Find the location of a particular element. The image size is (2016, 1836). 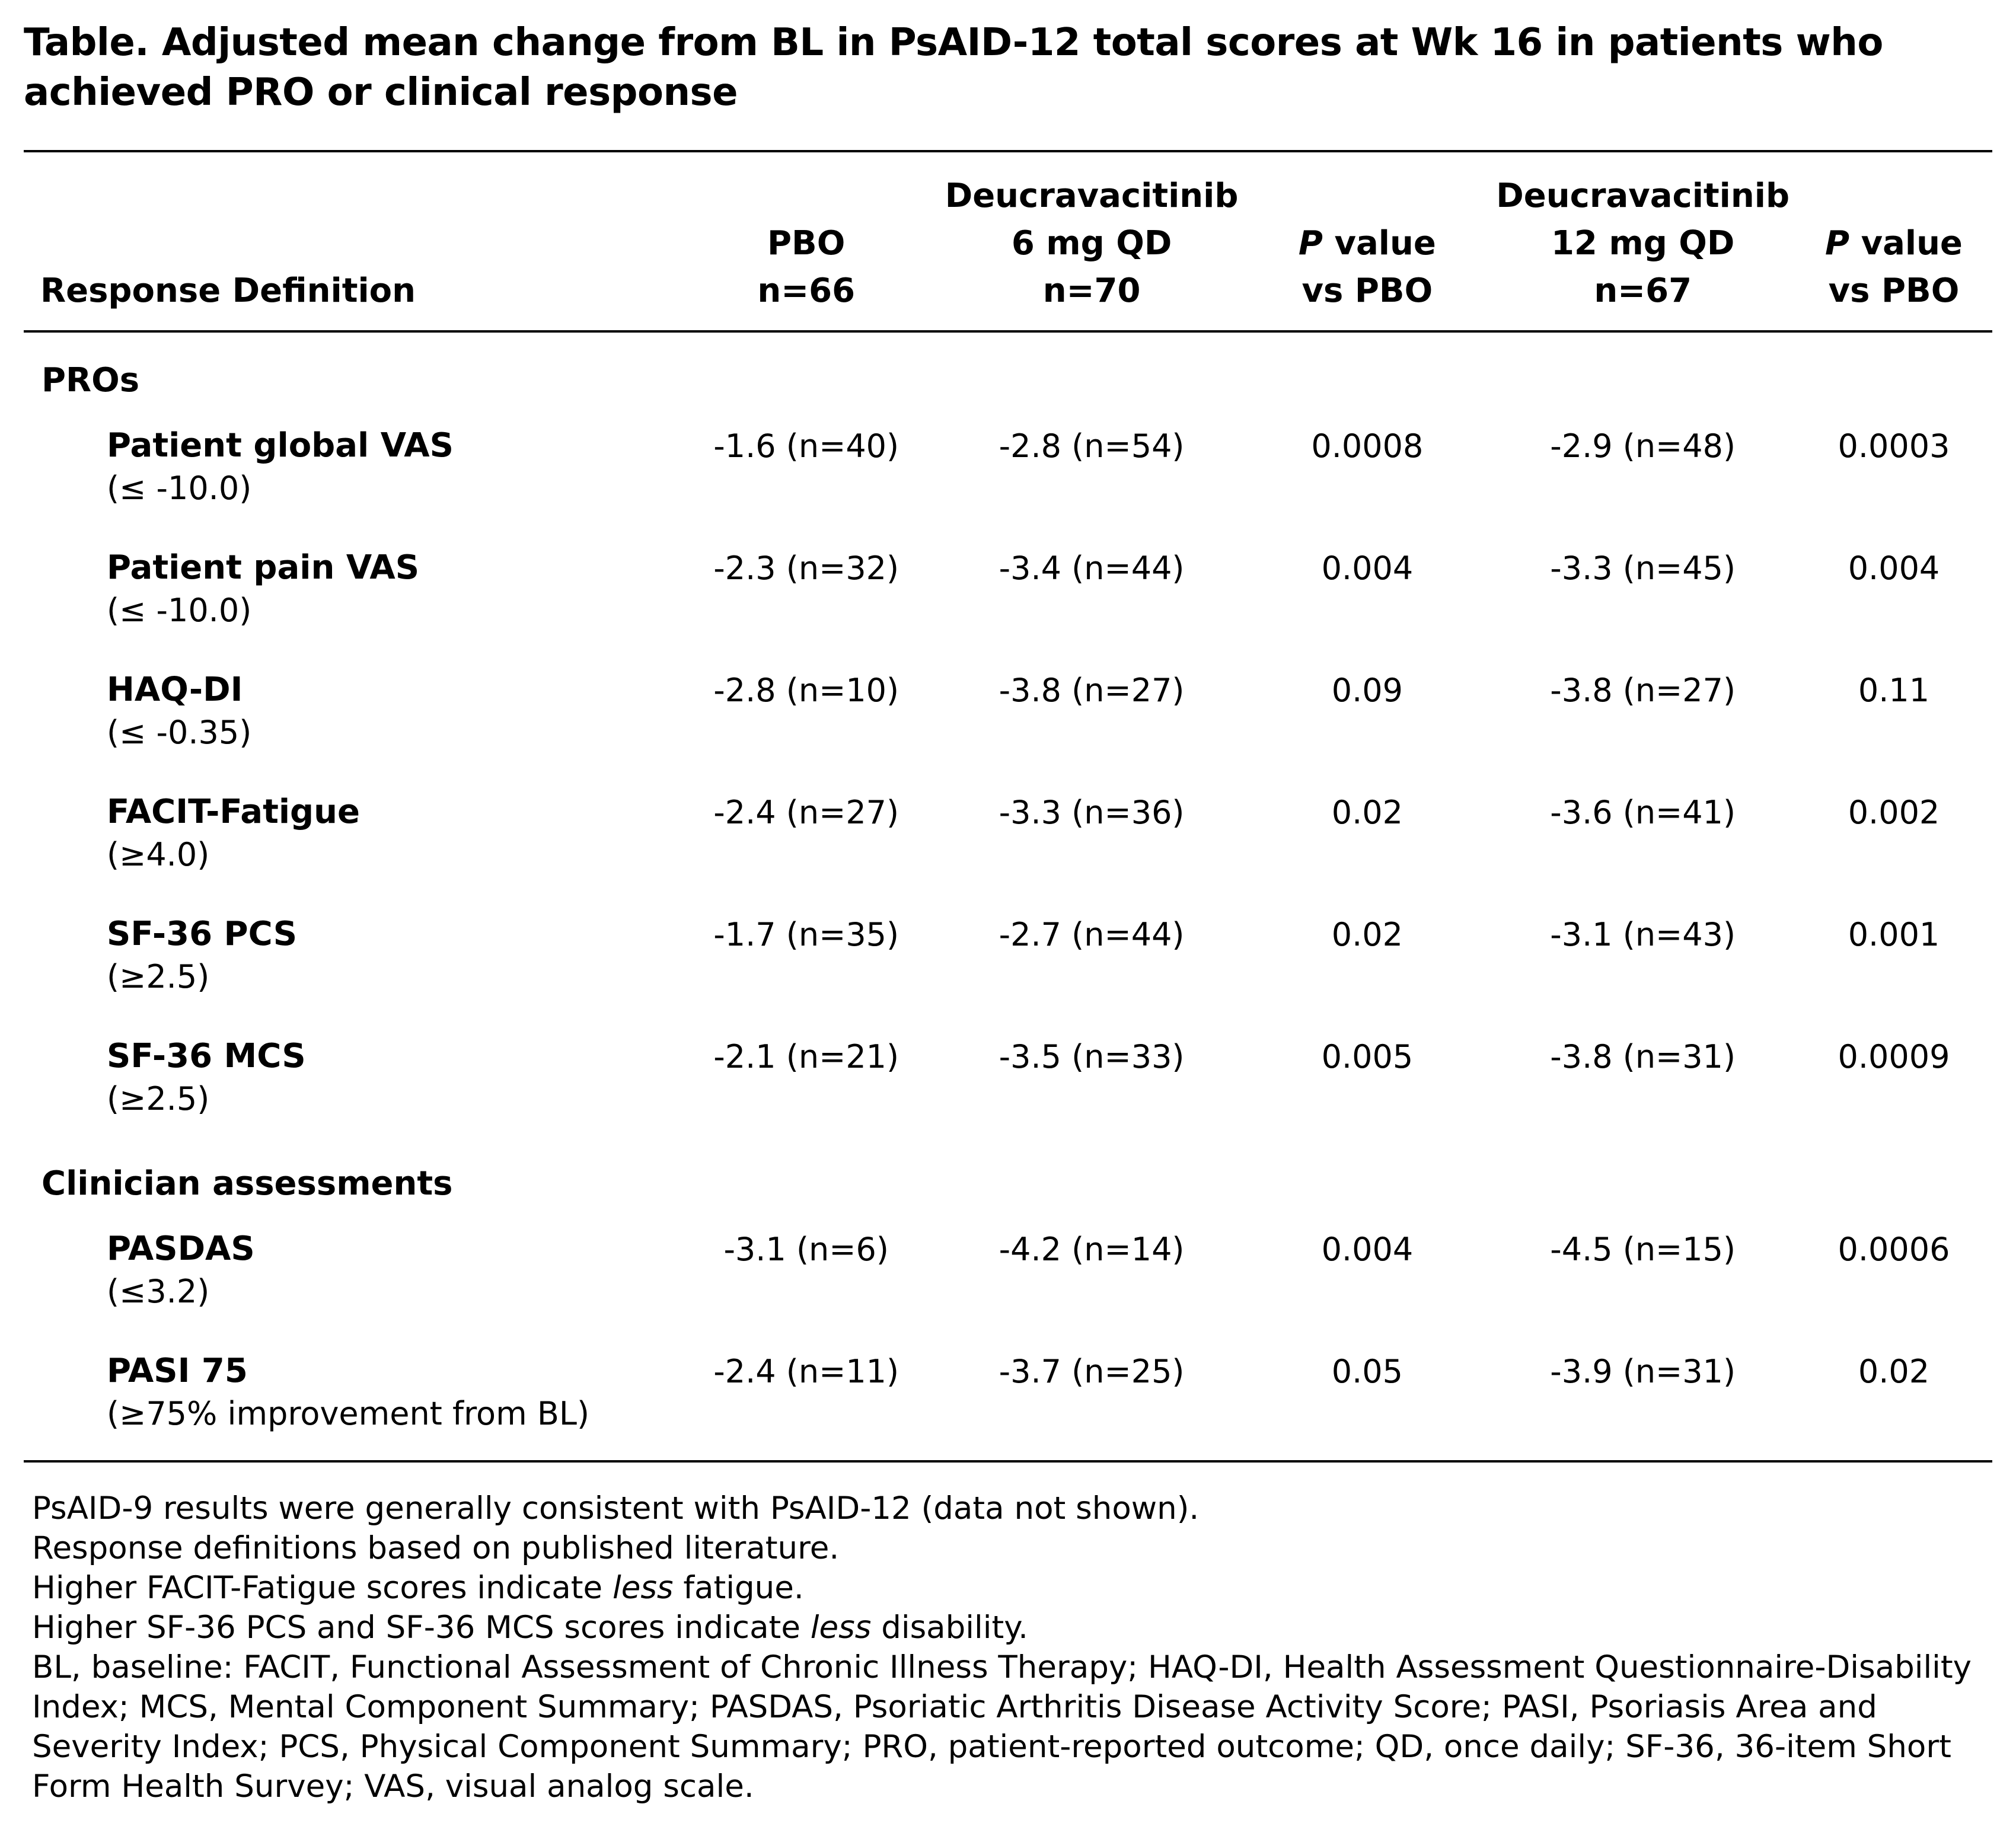

value-cell: 0.0009 is located at coordinates (1894, 1056).